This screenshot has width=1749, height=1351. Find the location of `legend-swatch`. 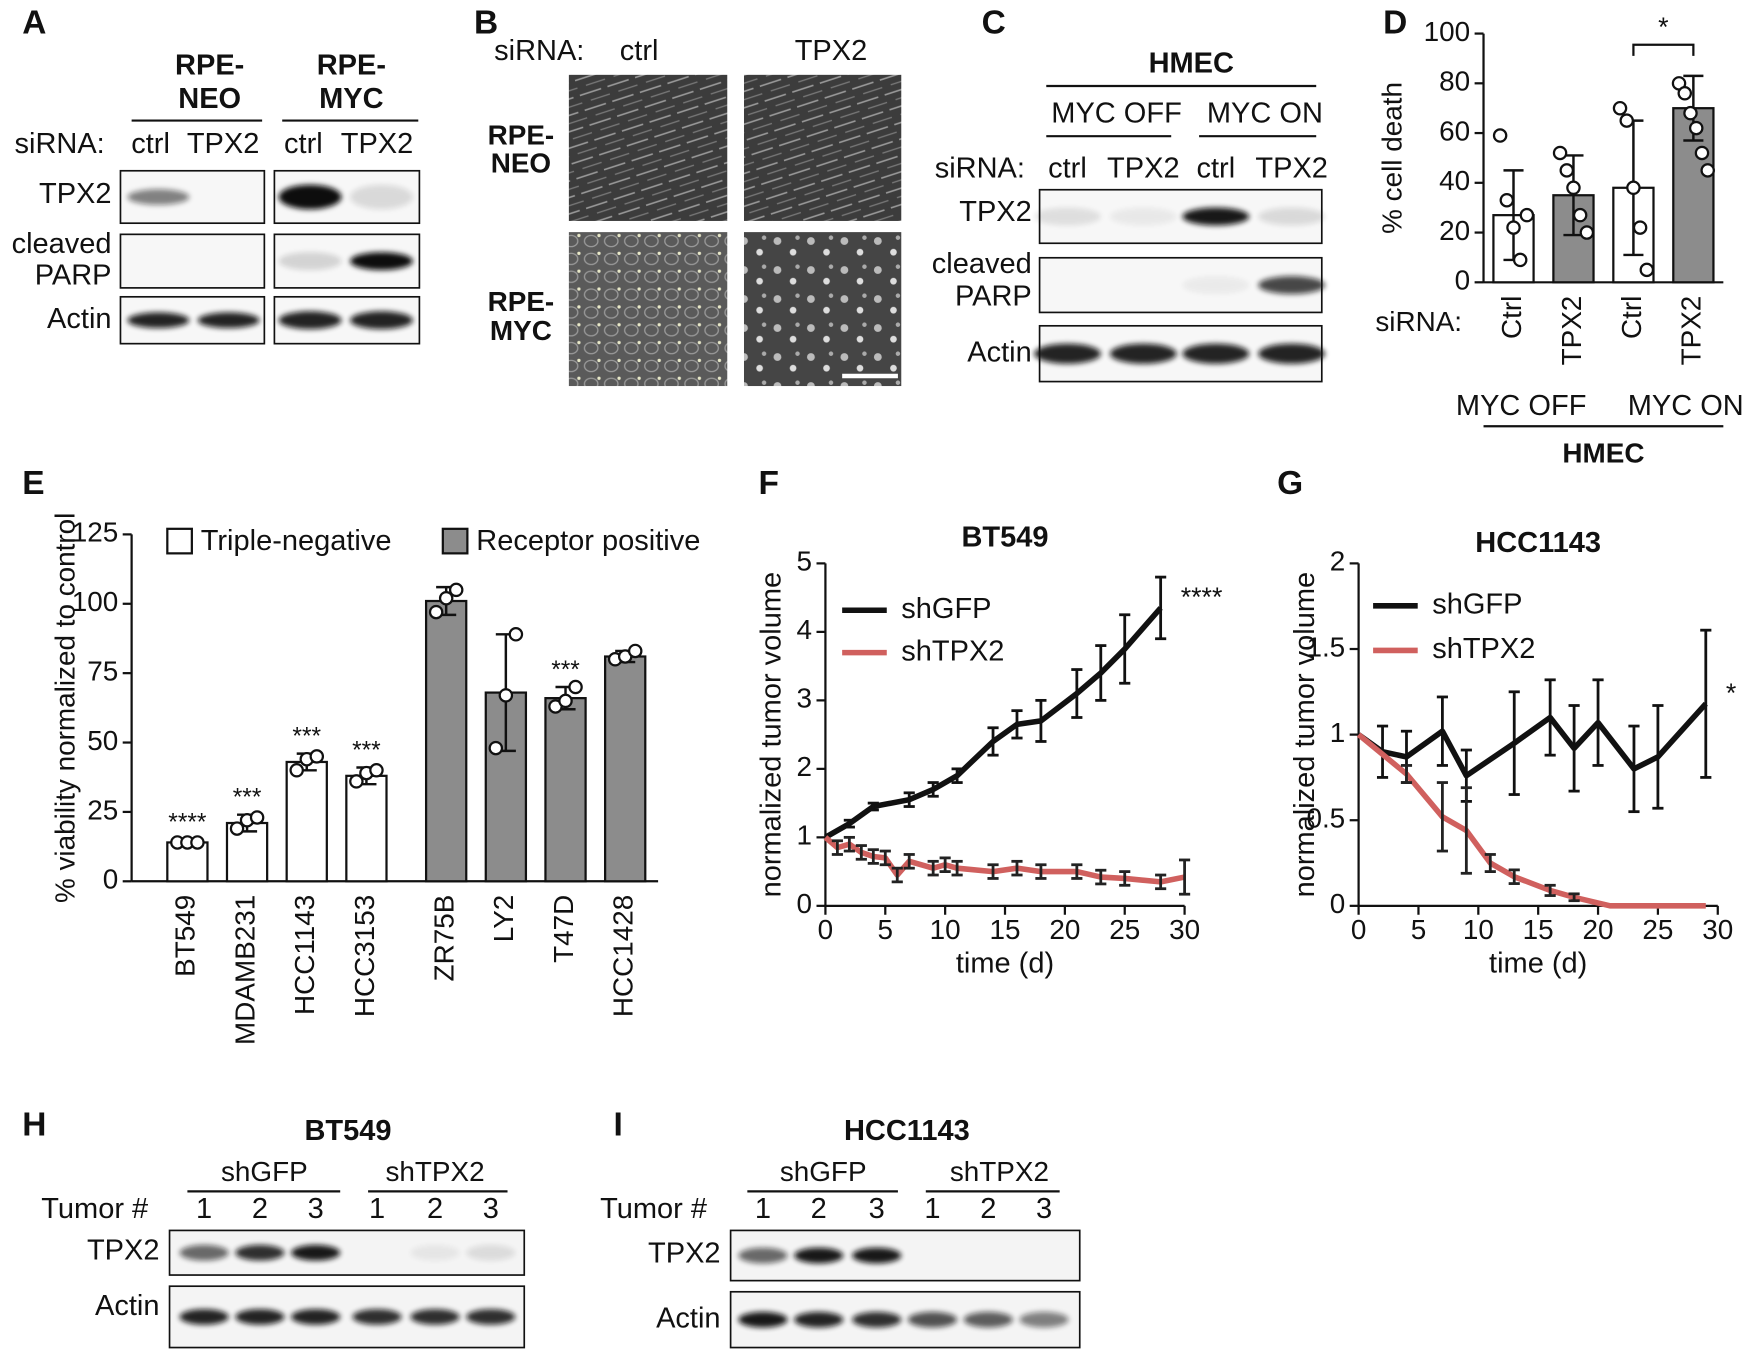

legend-swatch is located at coordinates (179, 541).